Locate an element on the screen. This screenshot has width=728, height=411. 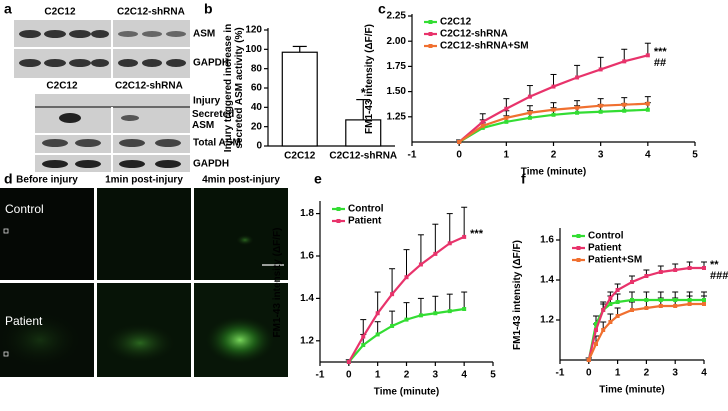
y-tick-label: 1.25 is located at coordinates (397, 116).